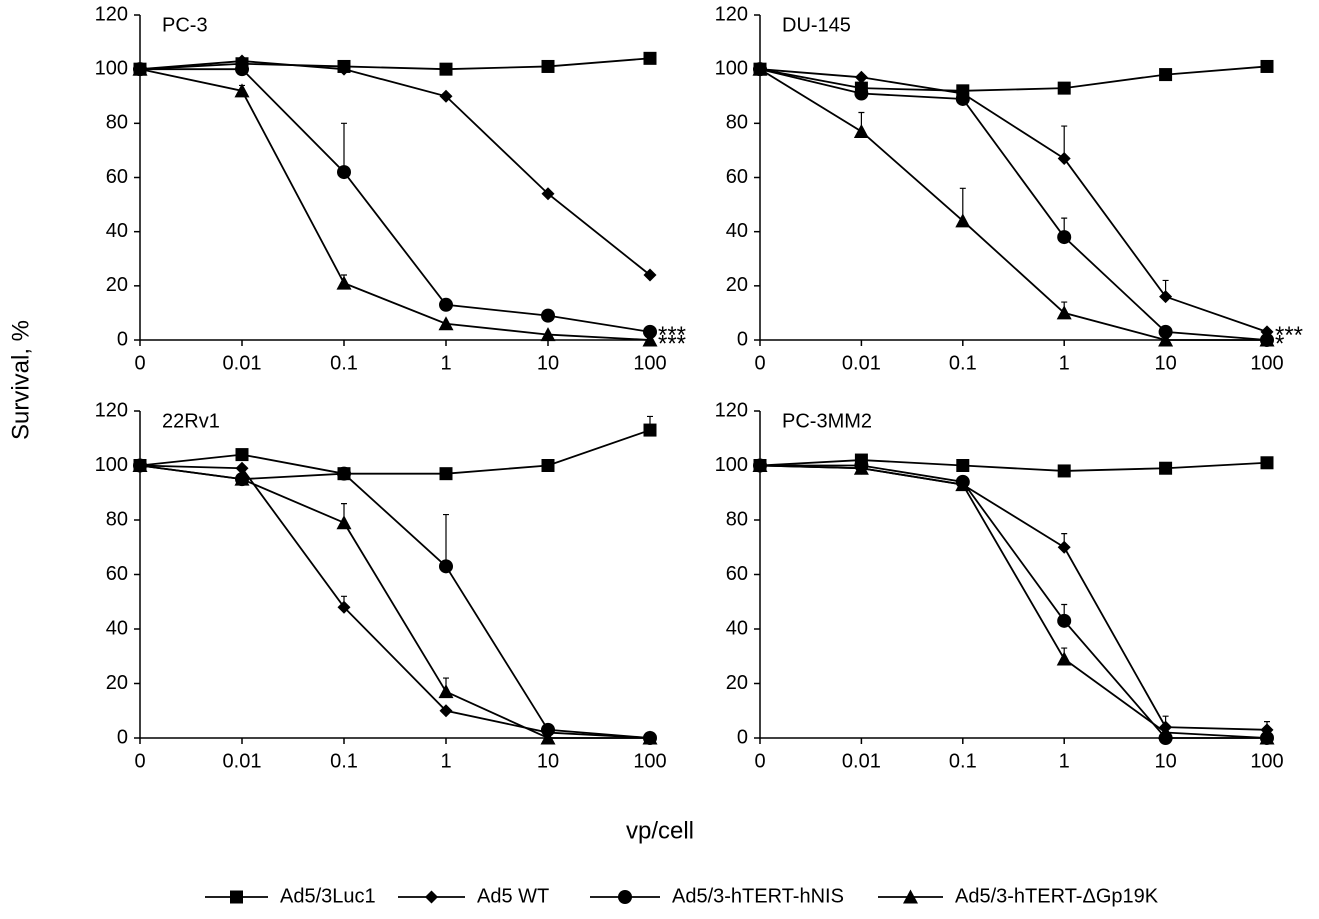 This screenshot has height=919, width=1319. I want to click on panel-title: PC-3, so click(185, 25).